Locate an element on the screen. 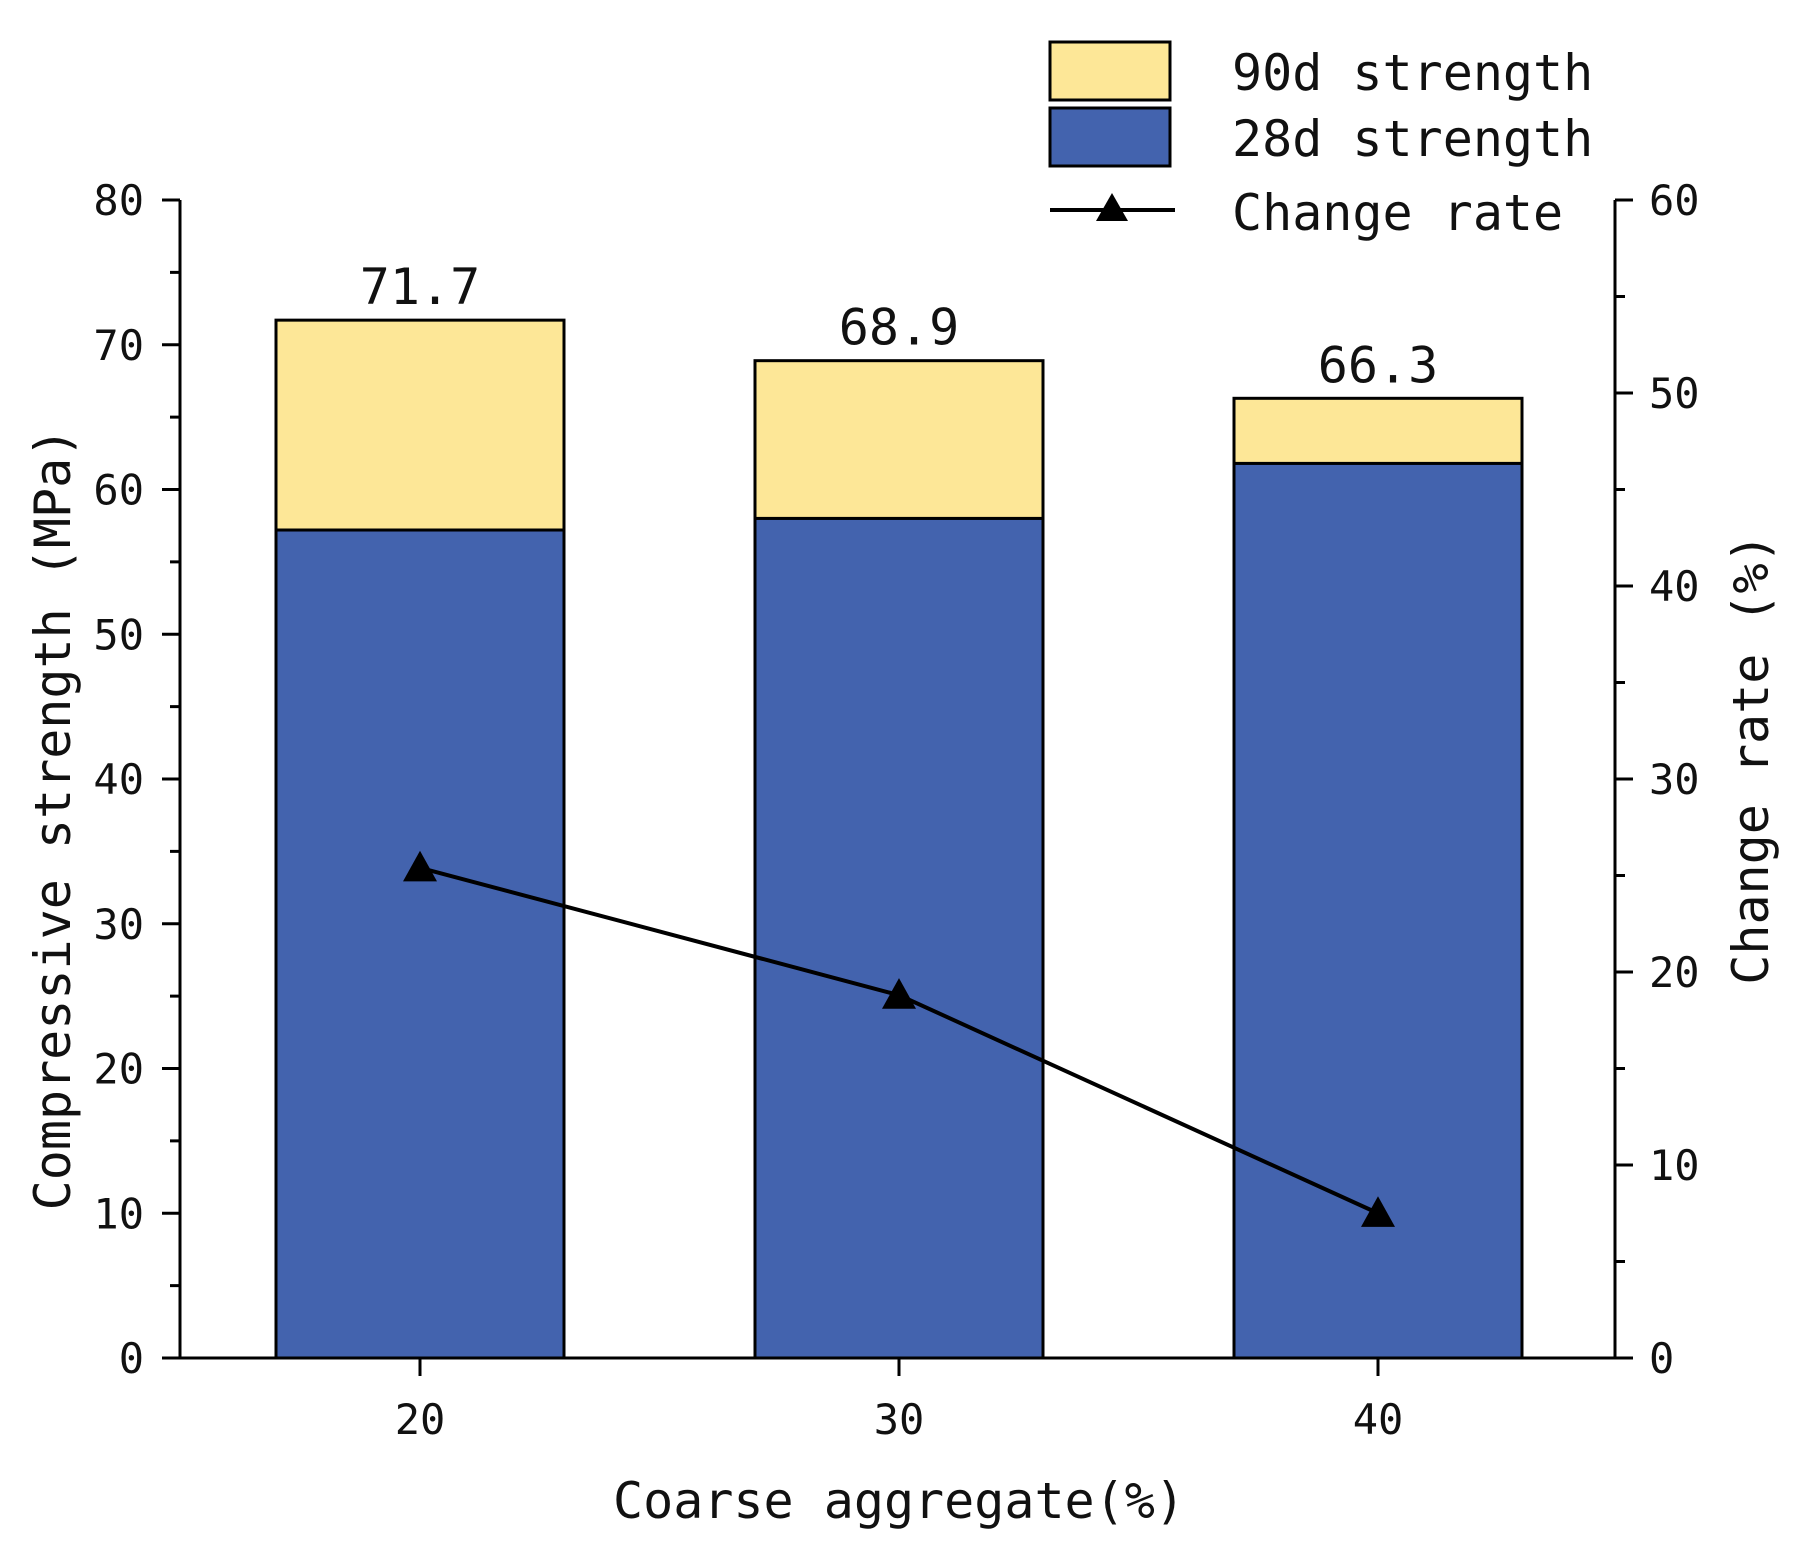  left-tick-label-80: 80 is located at coordinates (118, 200).